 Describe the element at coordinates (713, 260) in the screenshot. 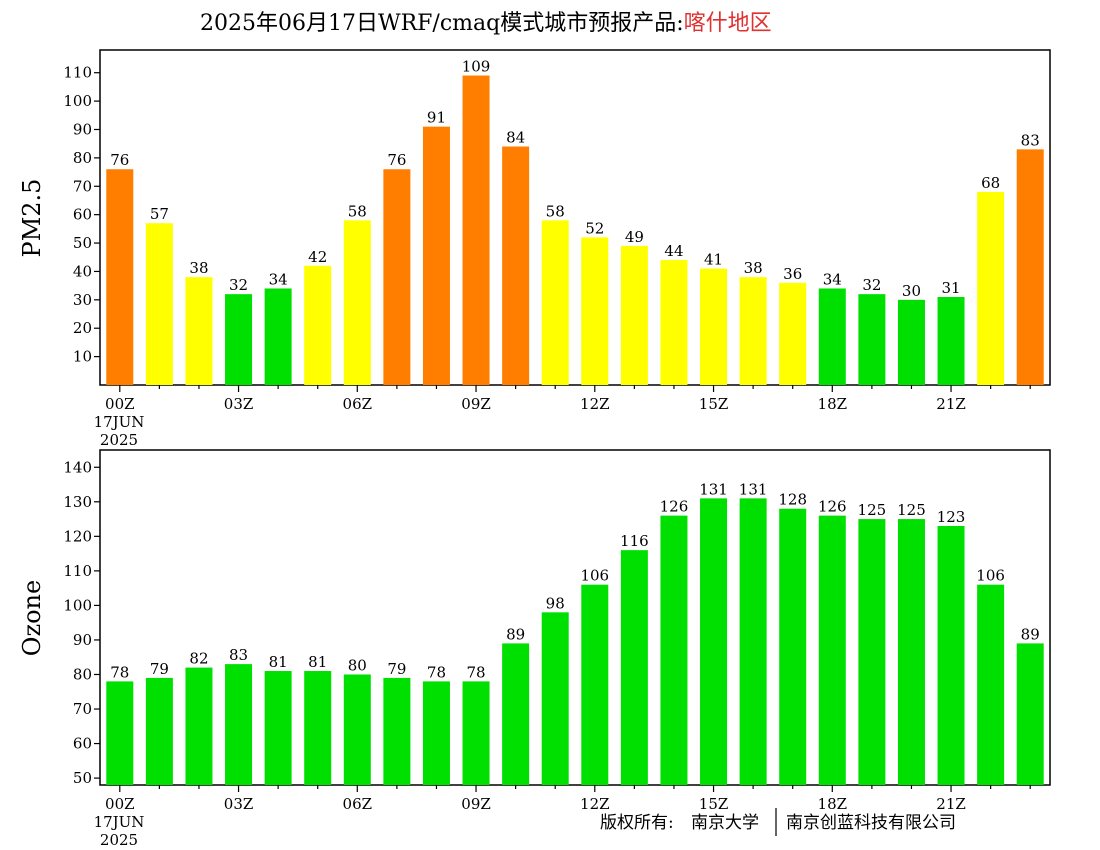

I see `pm25-bar-value-label: 41` at that location.